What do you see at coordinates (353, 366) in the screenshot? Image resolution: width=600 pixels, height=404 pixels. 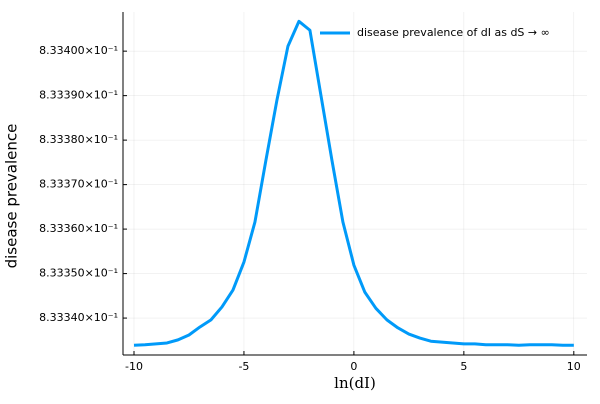 I see `x-tick-label: 0` at bounding box center [353, 366].